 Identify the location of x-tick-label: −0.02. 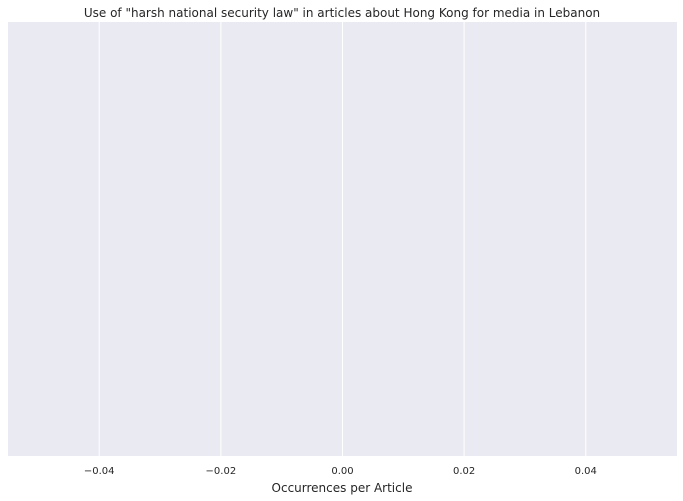
(221, 471).